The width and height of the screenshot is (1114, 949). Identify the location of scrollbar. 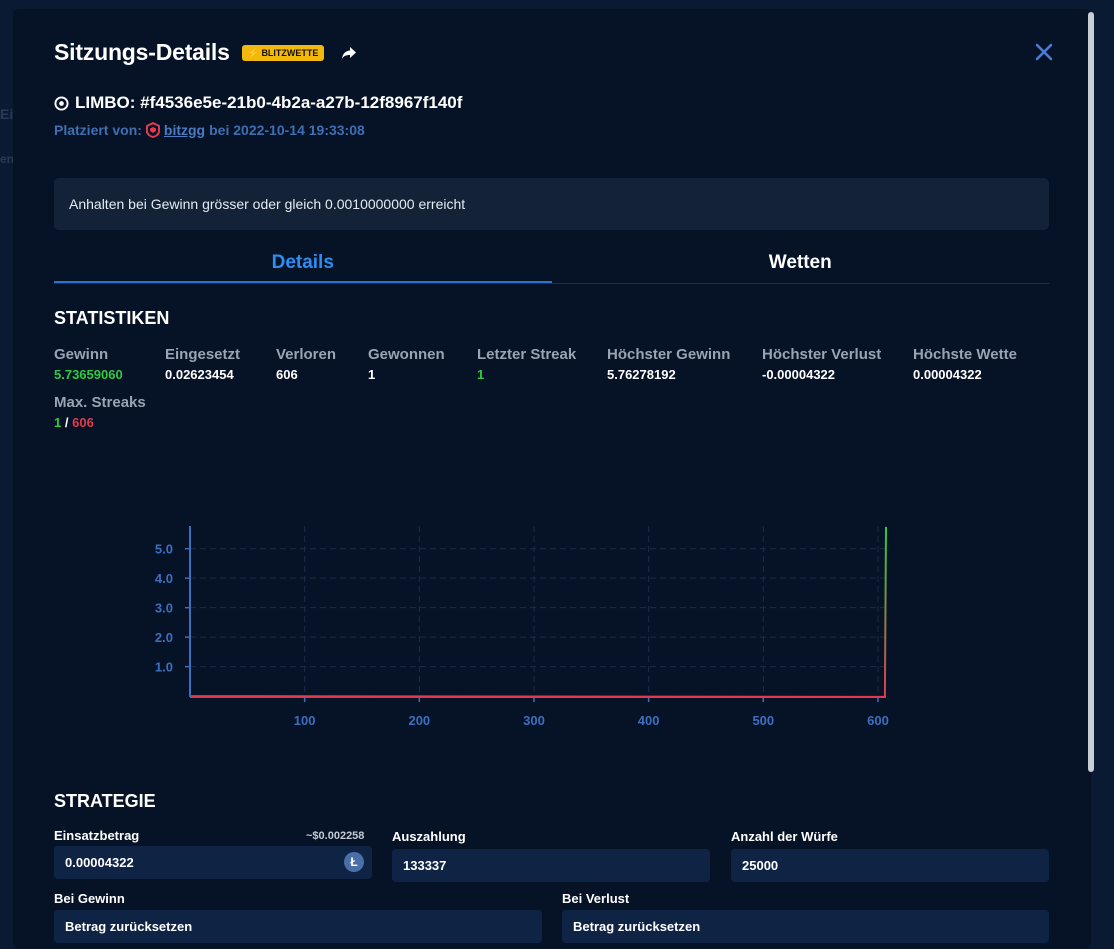
(1091, 392).